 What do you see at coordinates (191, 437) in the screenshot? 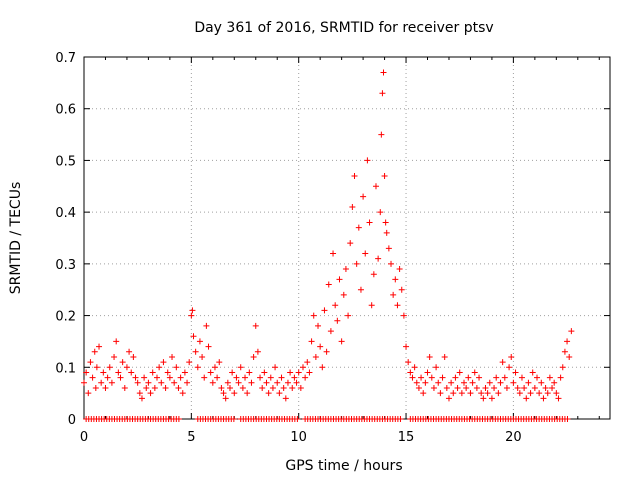
I see `x-tick-label: 5` at bounding box center [191, 437].